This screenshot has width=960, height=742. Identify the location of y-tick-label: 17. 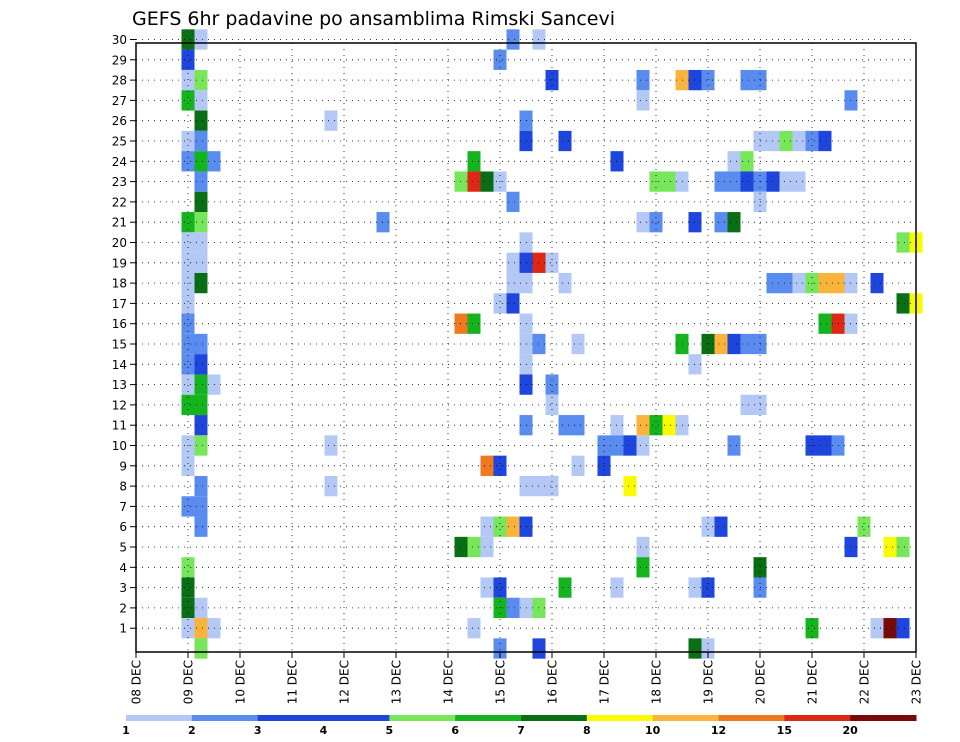
(119, 304).